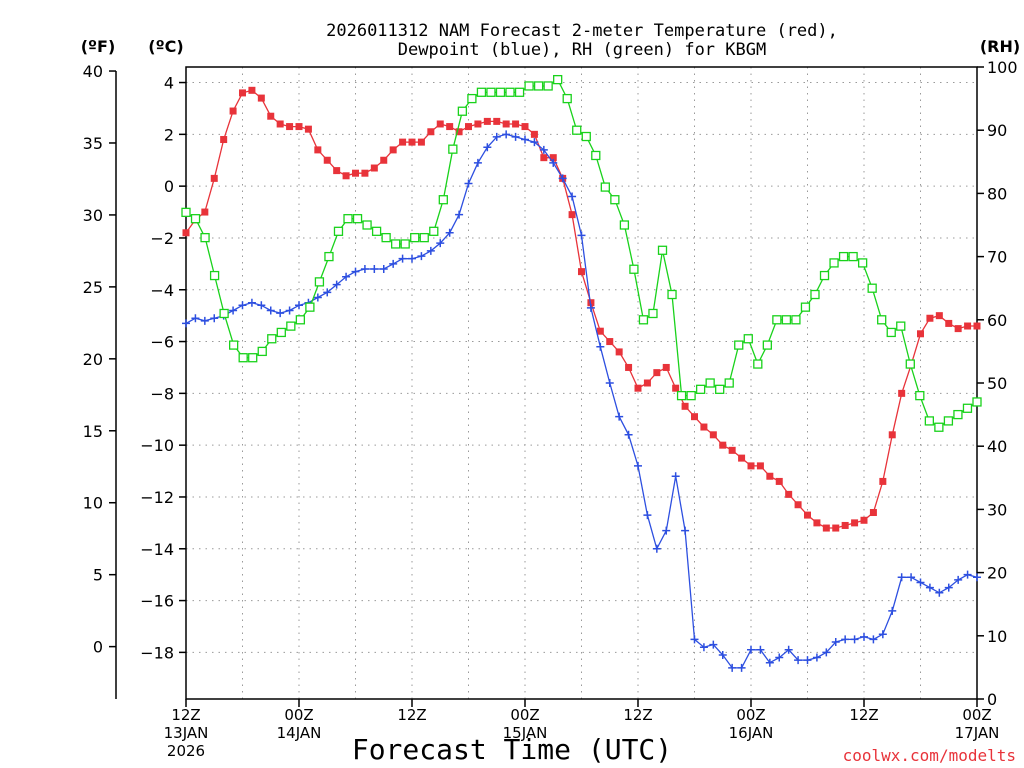 Image resolution: width=1024 pixels, height=768 pixels. I want to click on x-tick-label: 2026, so click(186, 751).